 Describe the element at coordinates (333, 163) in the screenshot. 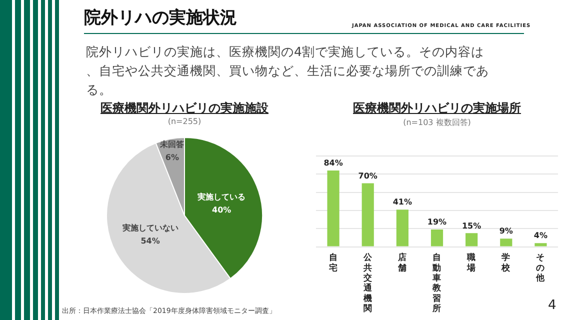

I see `data-label: 84%` at that location.